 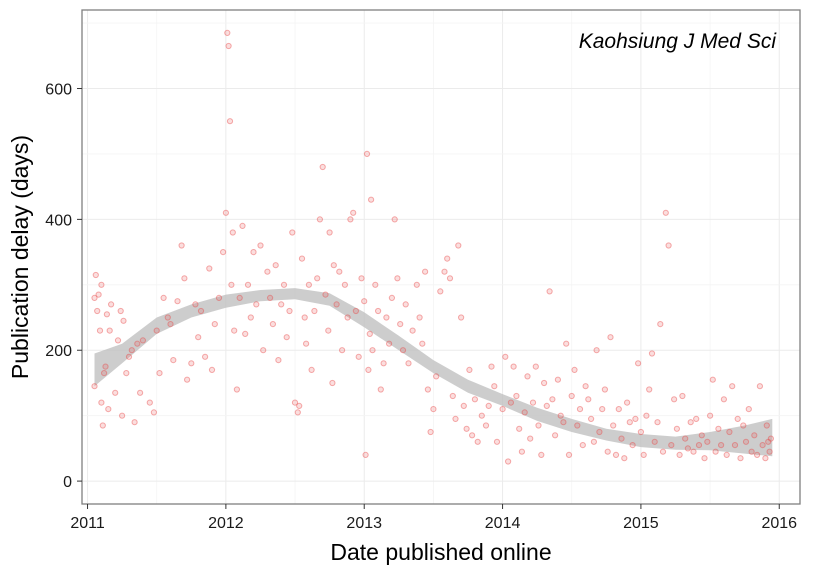 I want to click on y-tick-label: 400, so click(x=58, y=220).